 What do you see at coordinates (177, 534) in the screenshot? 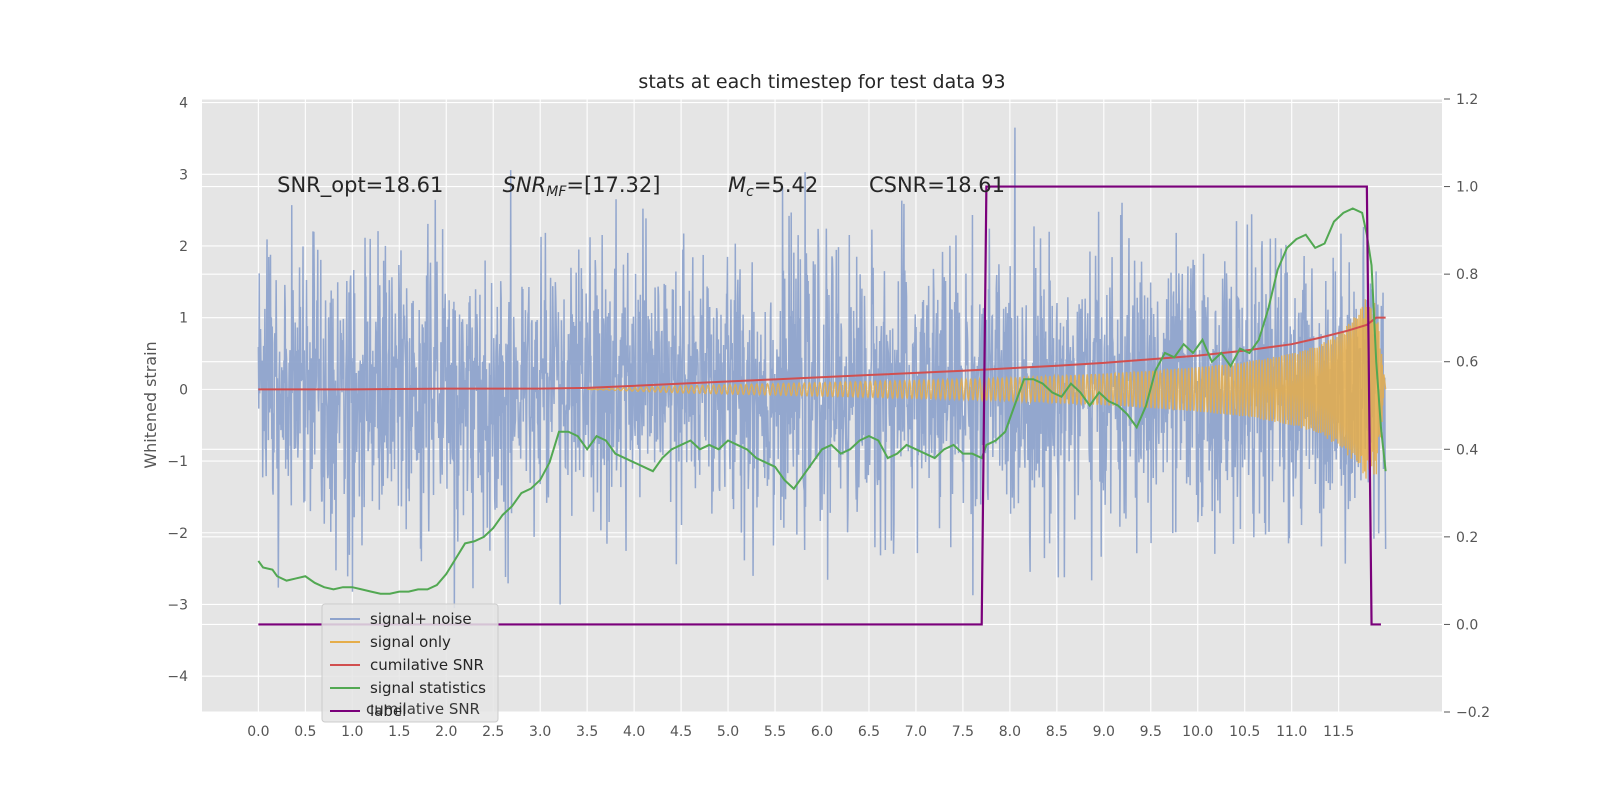
I see `y-tick-label: −2` at bounding box center [177, 534].